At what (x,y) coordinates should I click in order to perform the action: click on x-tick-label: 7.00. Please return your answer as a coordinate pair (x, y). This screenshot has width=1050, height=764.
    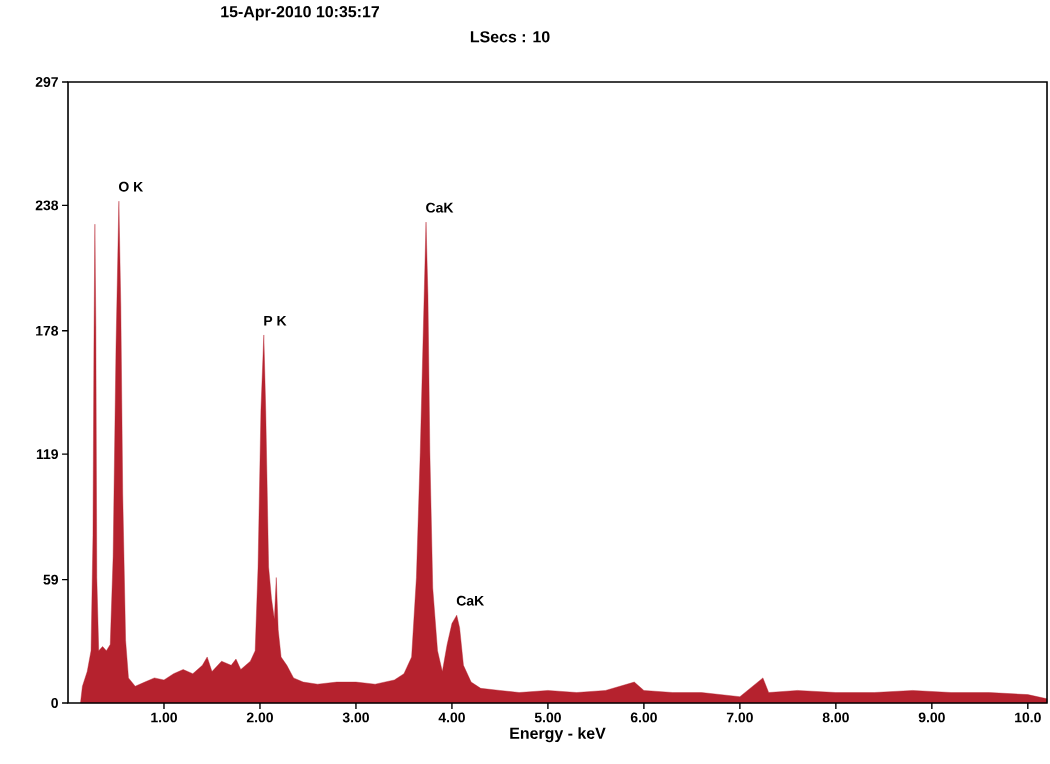
    Looking at the image, I should click on (739, 717).